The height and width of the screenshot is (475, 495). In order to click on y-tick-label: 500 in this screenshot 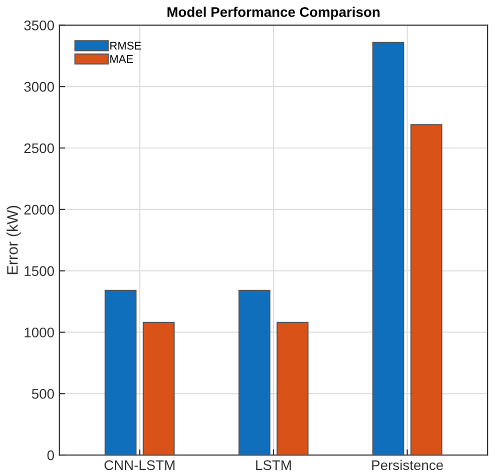, I will do `click(43, 393)`.